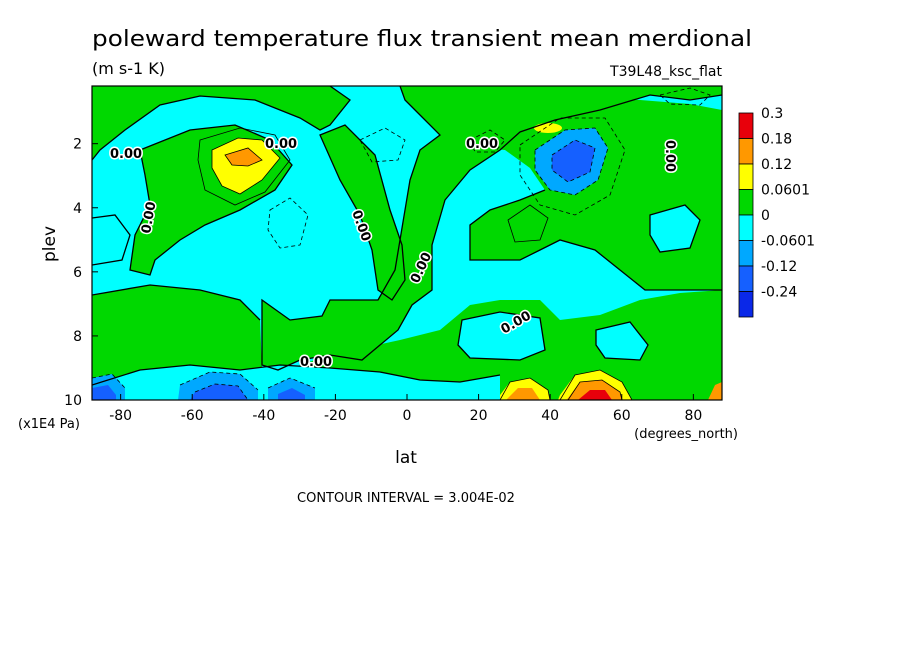 This screenshot has height=658, width=904. I want to click on warm-patch-85n, so click(715, 391).